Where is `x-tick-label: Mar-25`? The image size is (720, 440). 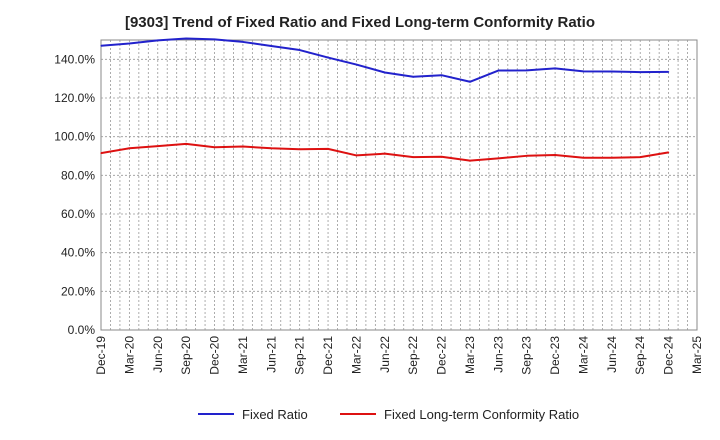
x-tick-label: Mar-25 is located at coordinates (697, 355).